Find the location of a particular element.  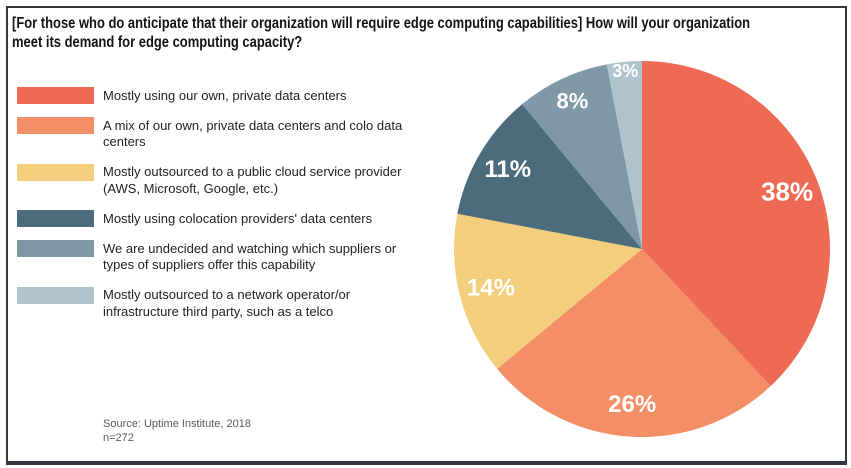

pie-value-label: 3% is located at coordinates (625, 71).